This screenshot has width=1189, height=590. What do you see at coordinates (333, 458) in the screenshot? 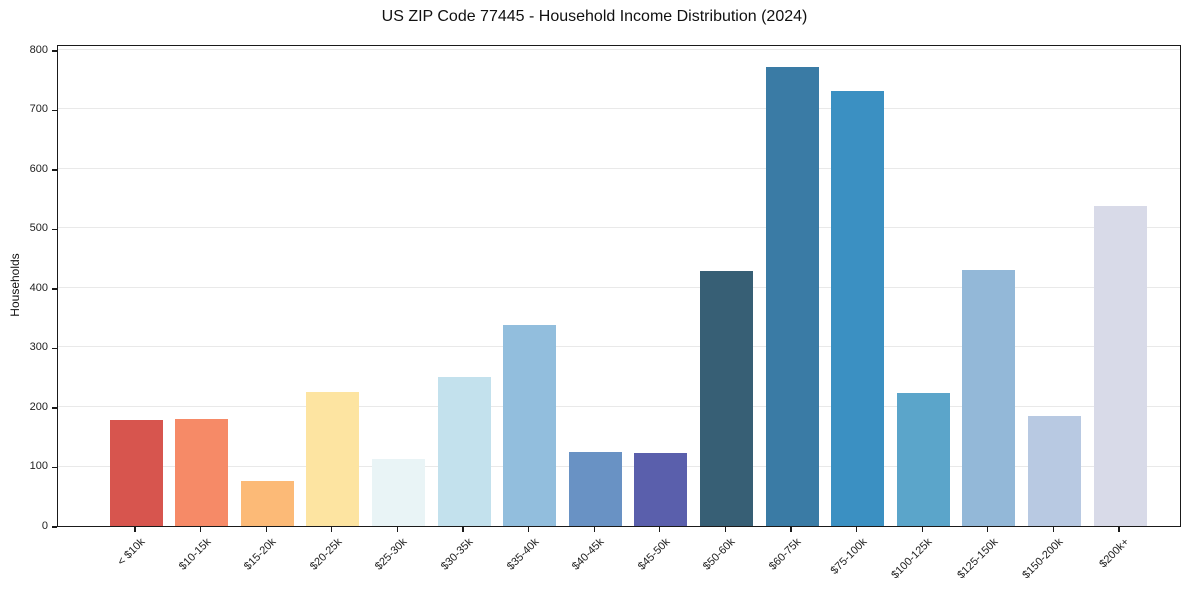
I see `bar-20-25k` at bounding box center [333, 458].